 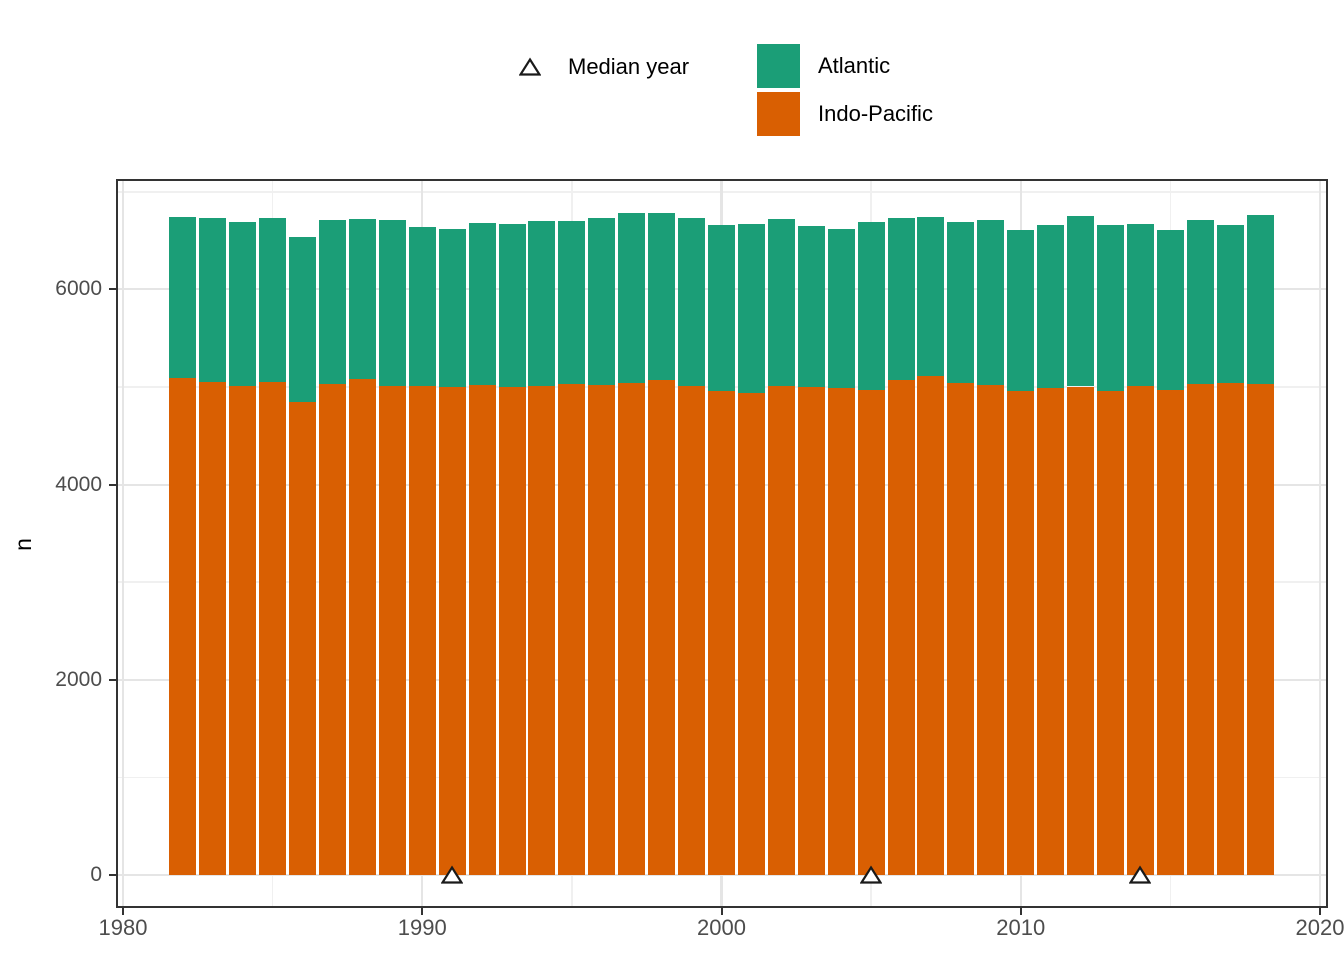 What do you see at coordinates (1230, 304) in the screenshot?
I see `bar-atlantic-2017` at bounding box center [1230, 304].